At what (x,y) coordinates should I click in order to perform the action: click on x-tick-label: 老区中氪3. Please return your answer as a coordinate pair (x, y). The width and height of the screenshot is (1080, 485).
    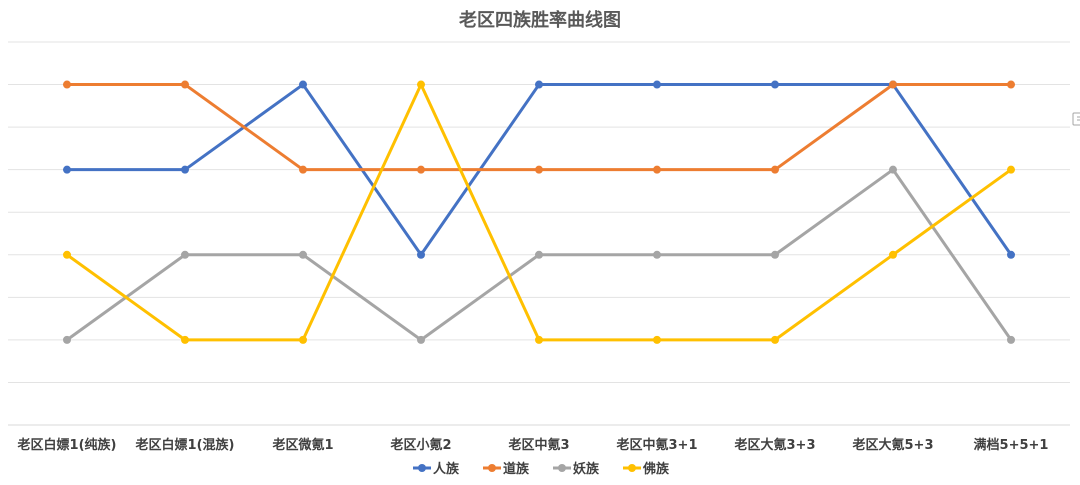
    Looking at the image, I should click on (538, 445).